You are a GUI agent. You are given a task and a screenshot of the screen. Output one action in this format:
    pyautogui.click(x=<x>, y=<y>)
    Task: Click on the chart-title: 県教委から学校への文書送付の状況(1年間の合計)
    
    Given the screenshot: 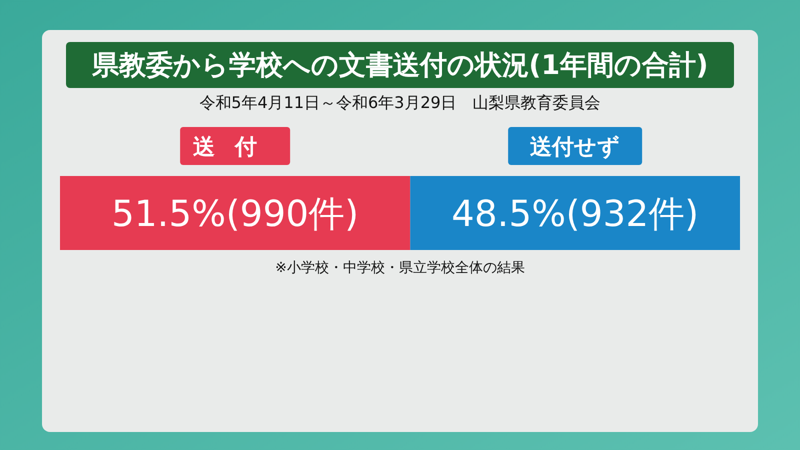 What is the action you would take?
    pyautogui.click(x=399, y=65)
    